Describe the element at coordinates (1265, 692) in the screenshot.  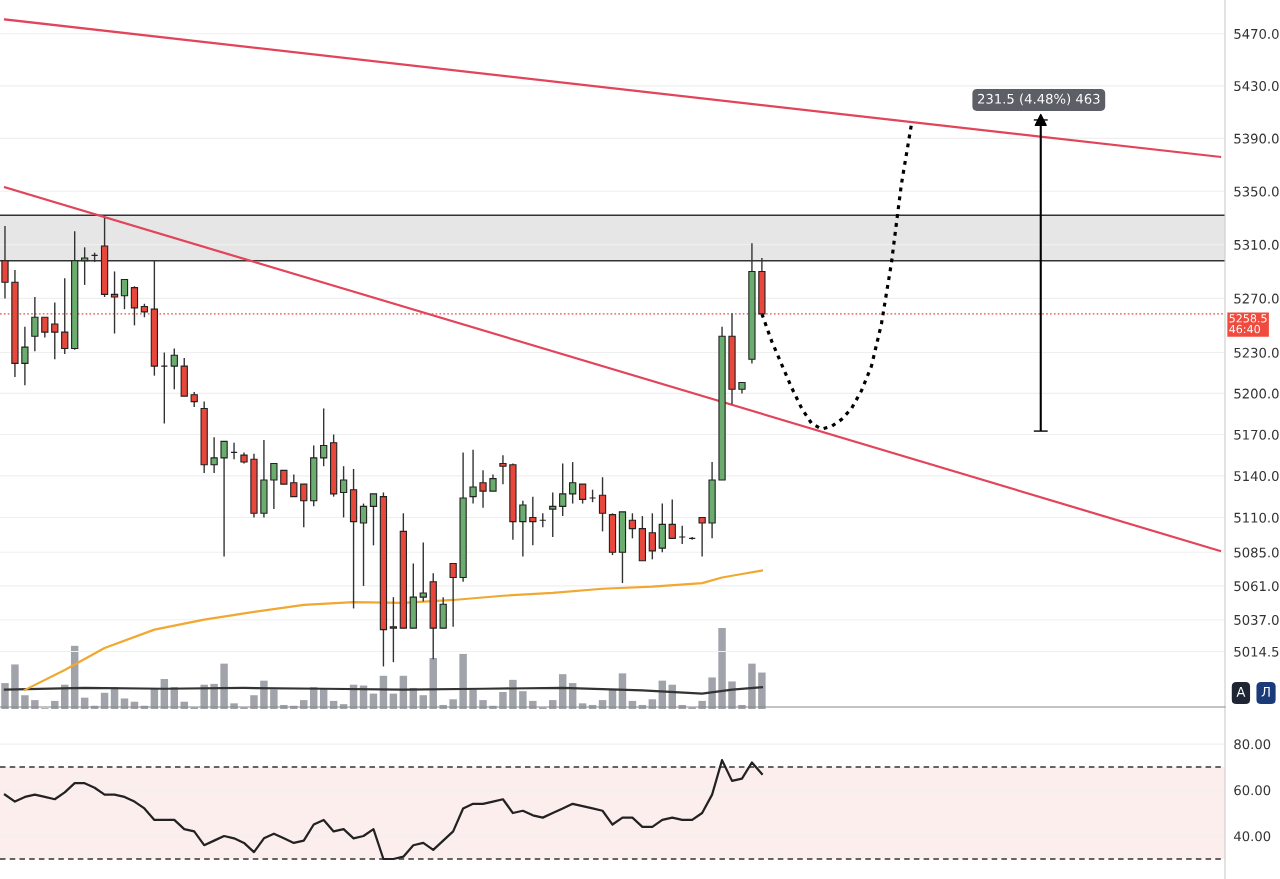
I see `text: Л` at that location.